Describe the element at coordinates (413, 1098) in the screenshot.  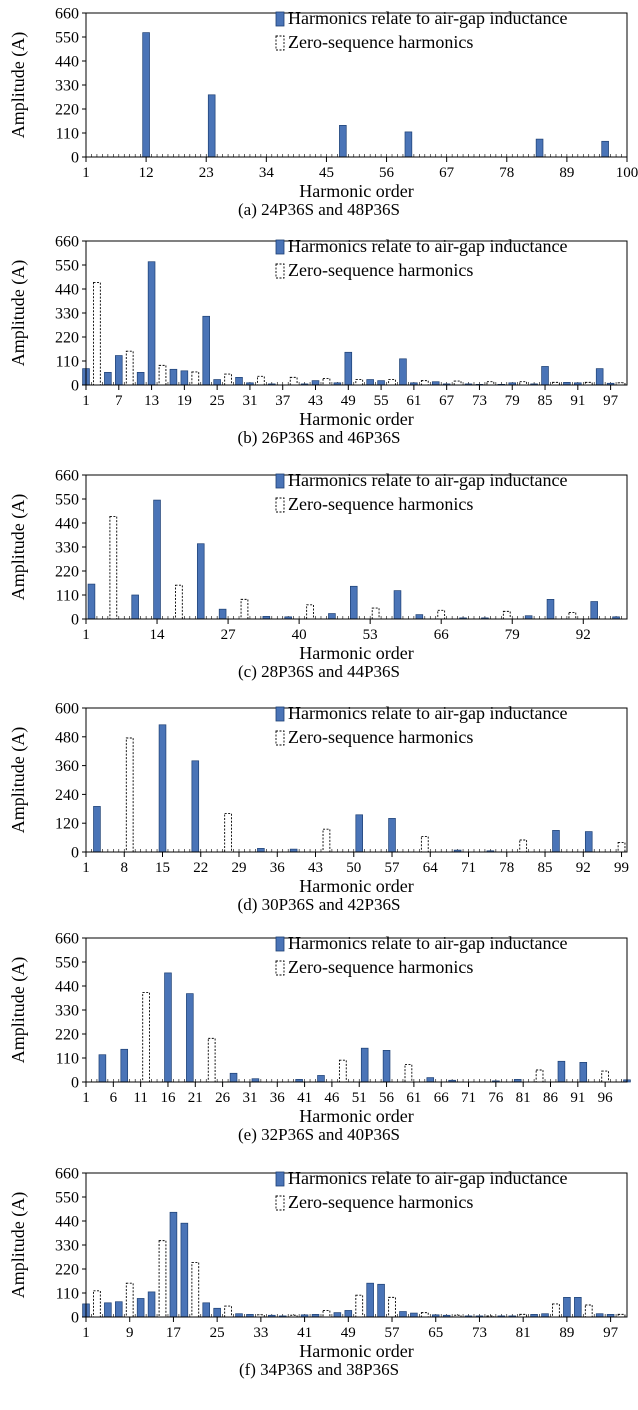
I see `x-tick-label: 61` at that location.